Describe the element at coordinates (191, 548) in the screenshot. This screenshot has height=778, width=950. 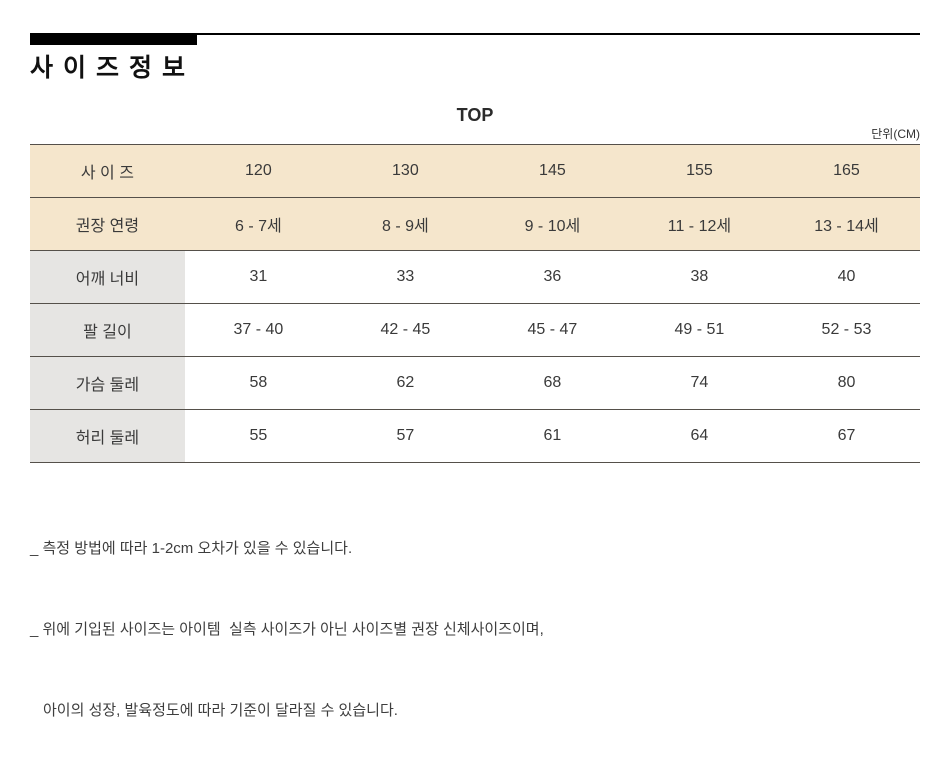
I see `note-line: _ 측정 방법에 따라 1-2cm 오차가 있을 수 있습니다.` at that location.